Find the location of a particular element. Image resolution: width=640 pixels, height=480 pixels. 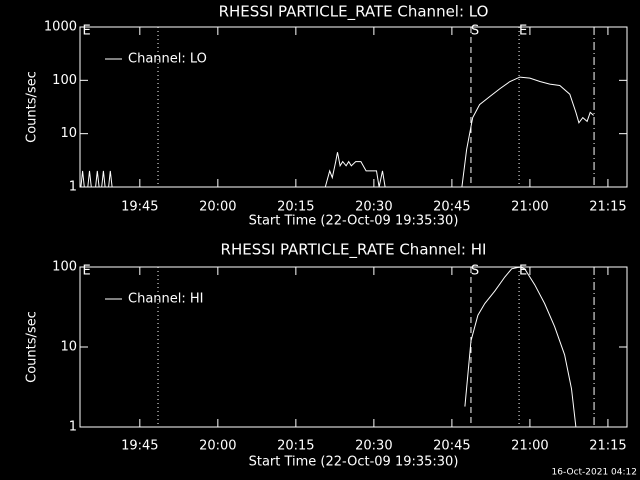

data-line is located at coordinates (520, 347).